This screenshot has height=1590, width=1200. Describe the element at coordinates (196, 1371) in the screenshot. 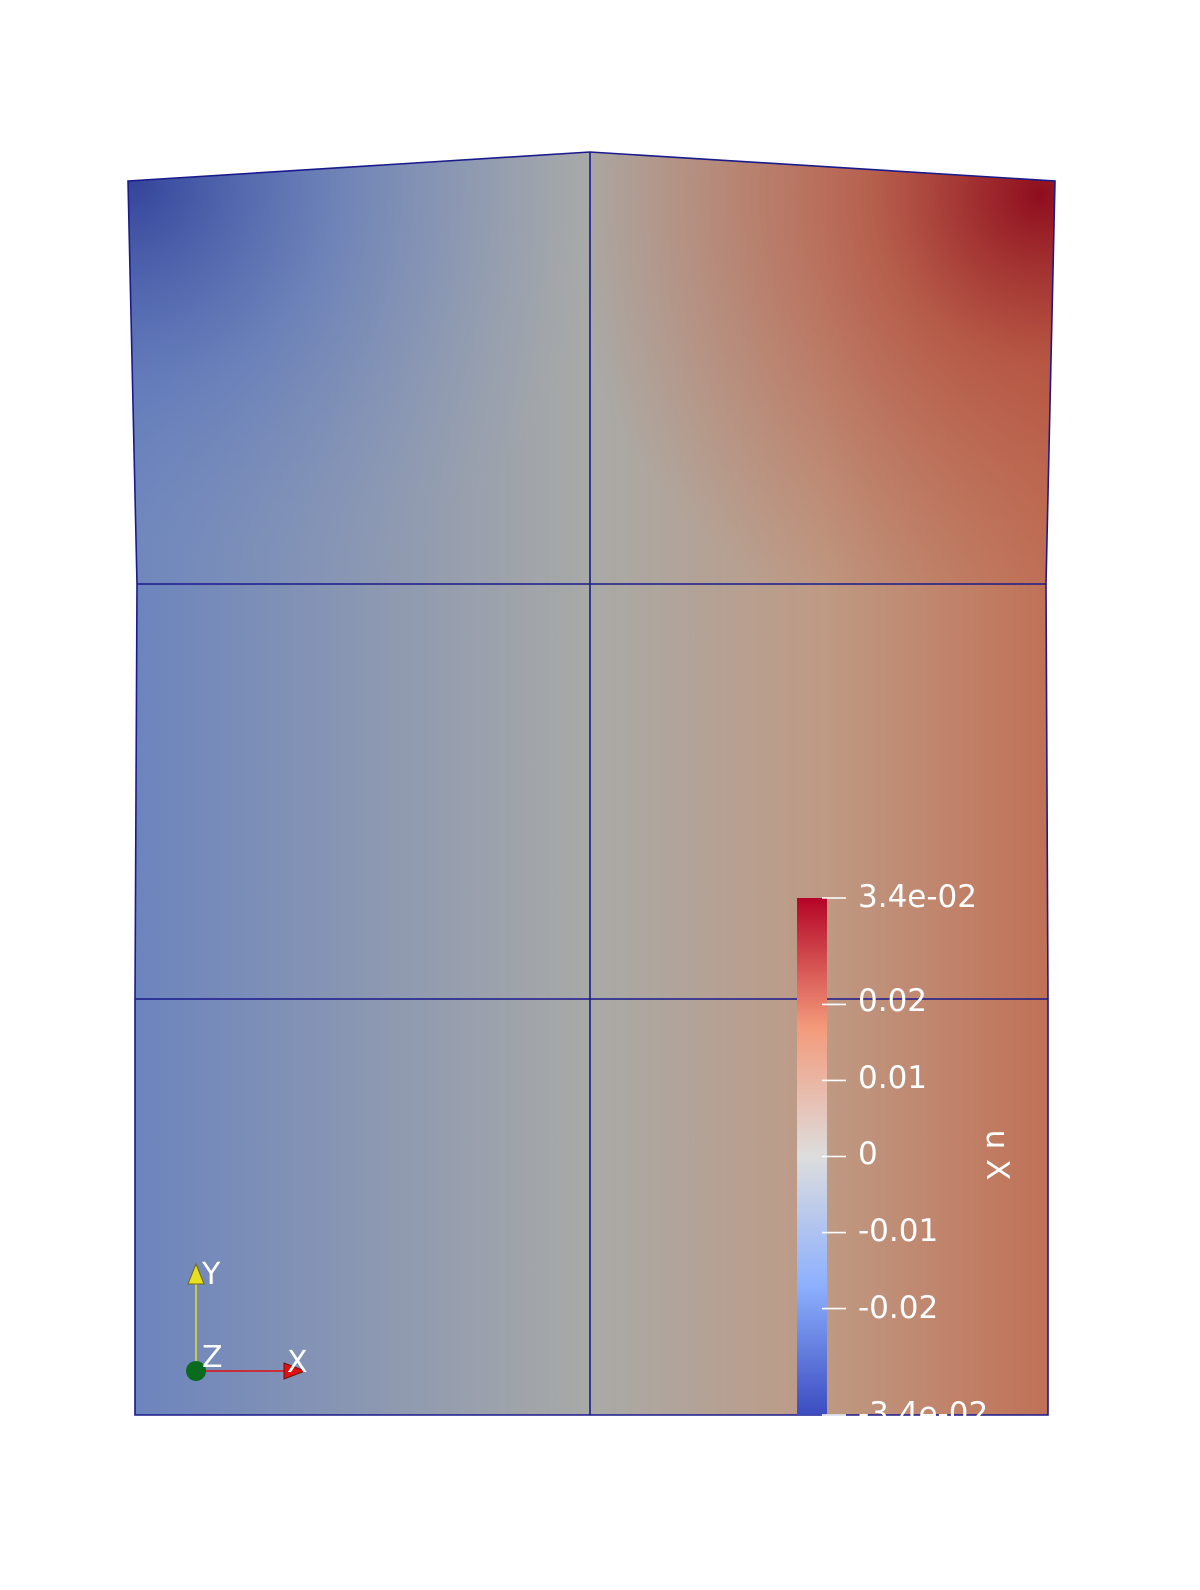

I see `z-axis-sphere-icon` at that location.